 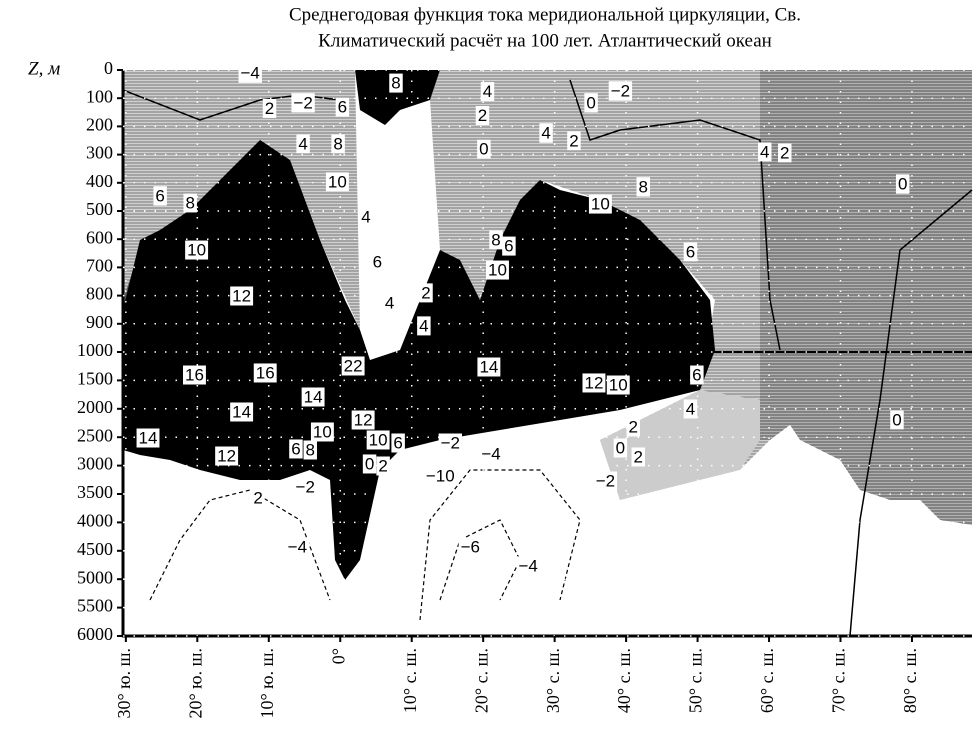 I want to click on contour-label: 22, so click(x=353, y=365).